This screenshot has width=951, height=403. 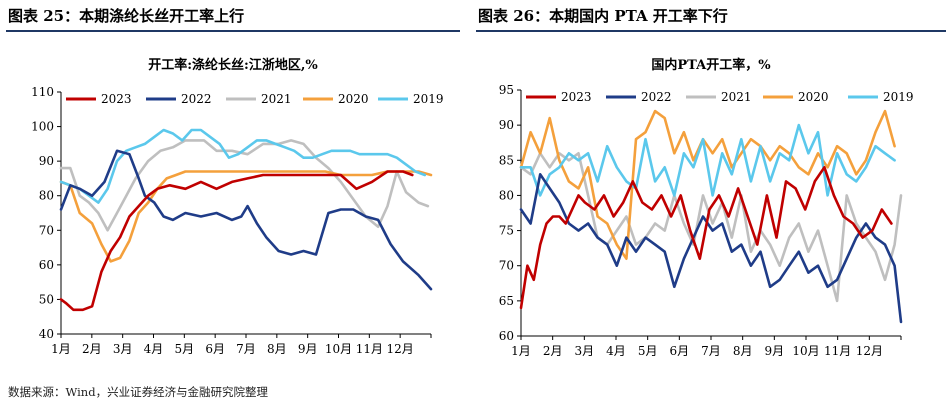 I want to click on y-tick-label: 75, so click(x=506, y=231).